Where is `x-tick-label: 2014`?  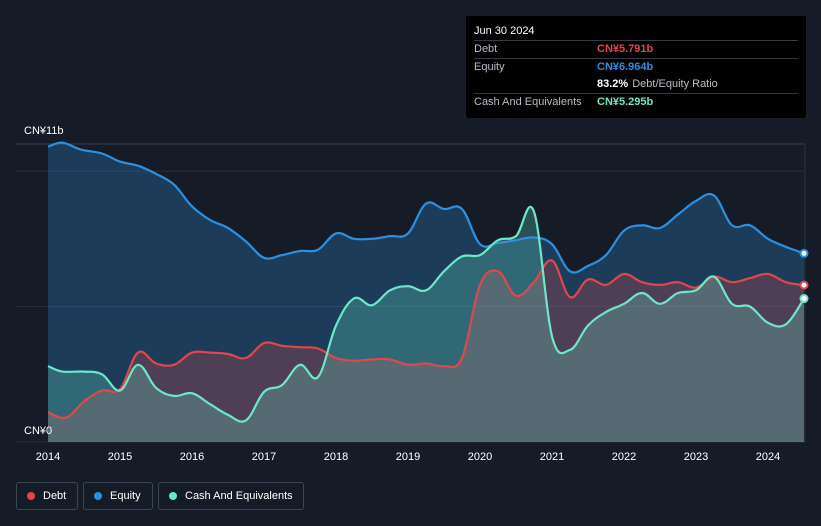 x-tick-label: 2014 is located at coordinates (48, 457).